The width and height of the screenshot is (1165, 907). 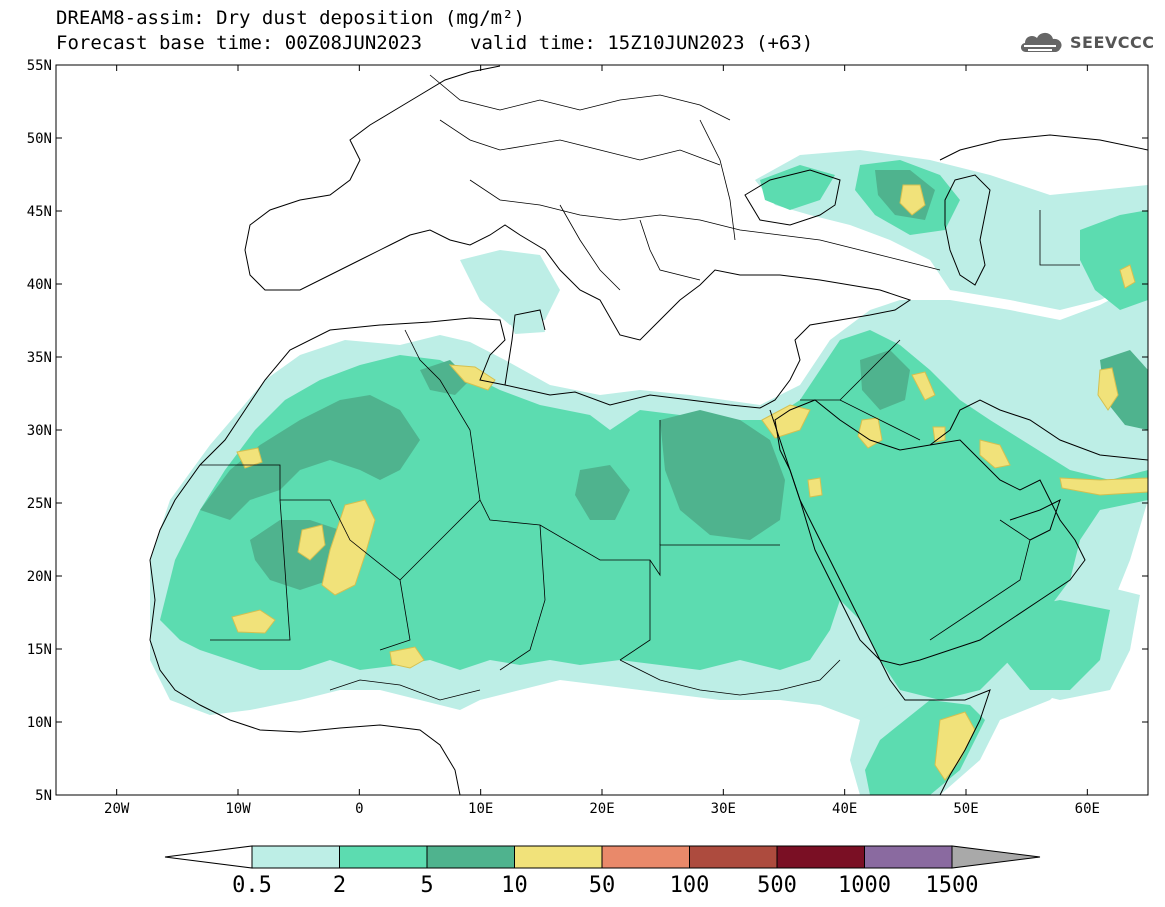 I want to click on lat-tick-label: 15N, so click(x=39, y=650).